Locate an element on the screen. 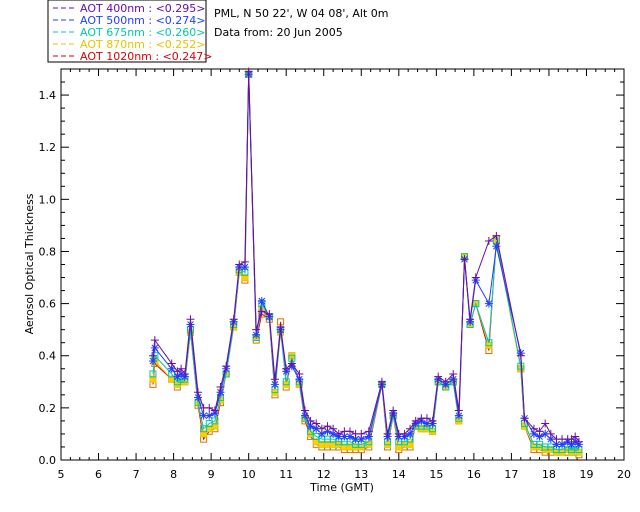 Image resolution: width=640 pixels, height=512 pixels. location-text: PML, N 50 22', W 04 08', Alt 0m is located at coordinates (301, 13).